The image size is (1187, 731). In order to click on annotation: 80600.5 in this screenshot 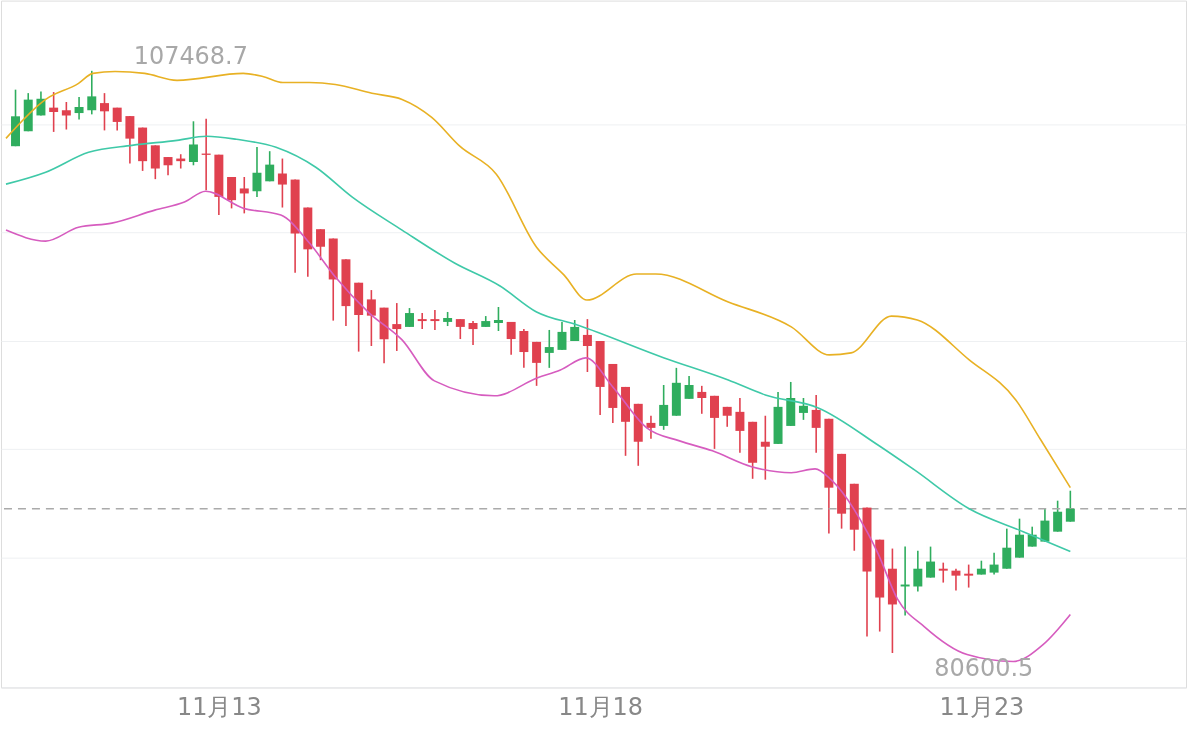, I will do `click(984, 667)`.